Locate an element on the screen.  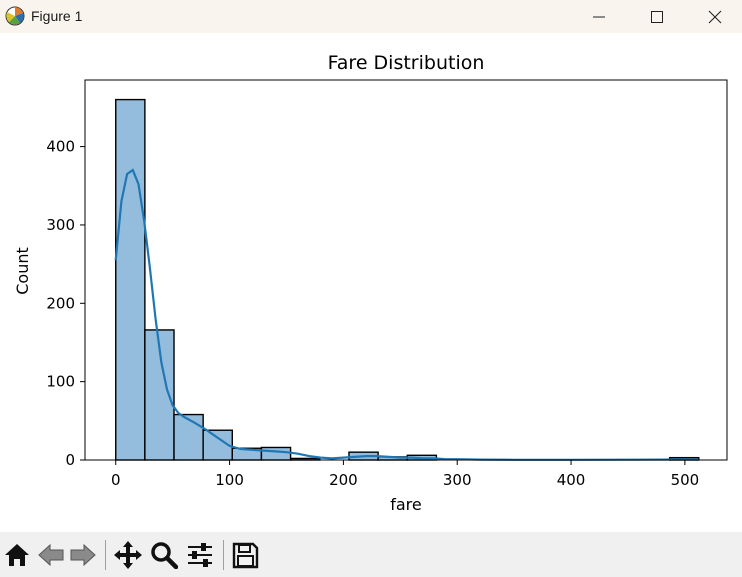
y-axis-label: Count is located at coordinates (22, 271).